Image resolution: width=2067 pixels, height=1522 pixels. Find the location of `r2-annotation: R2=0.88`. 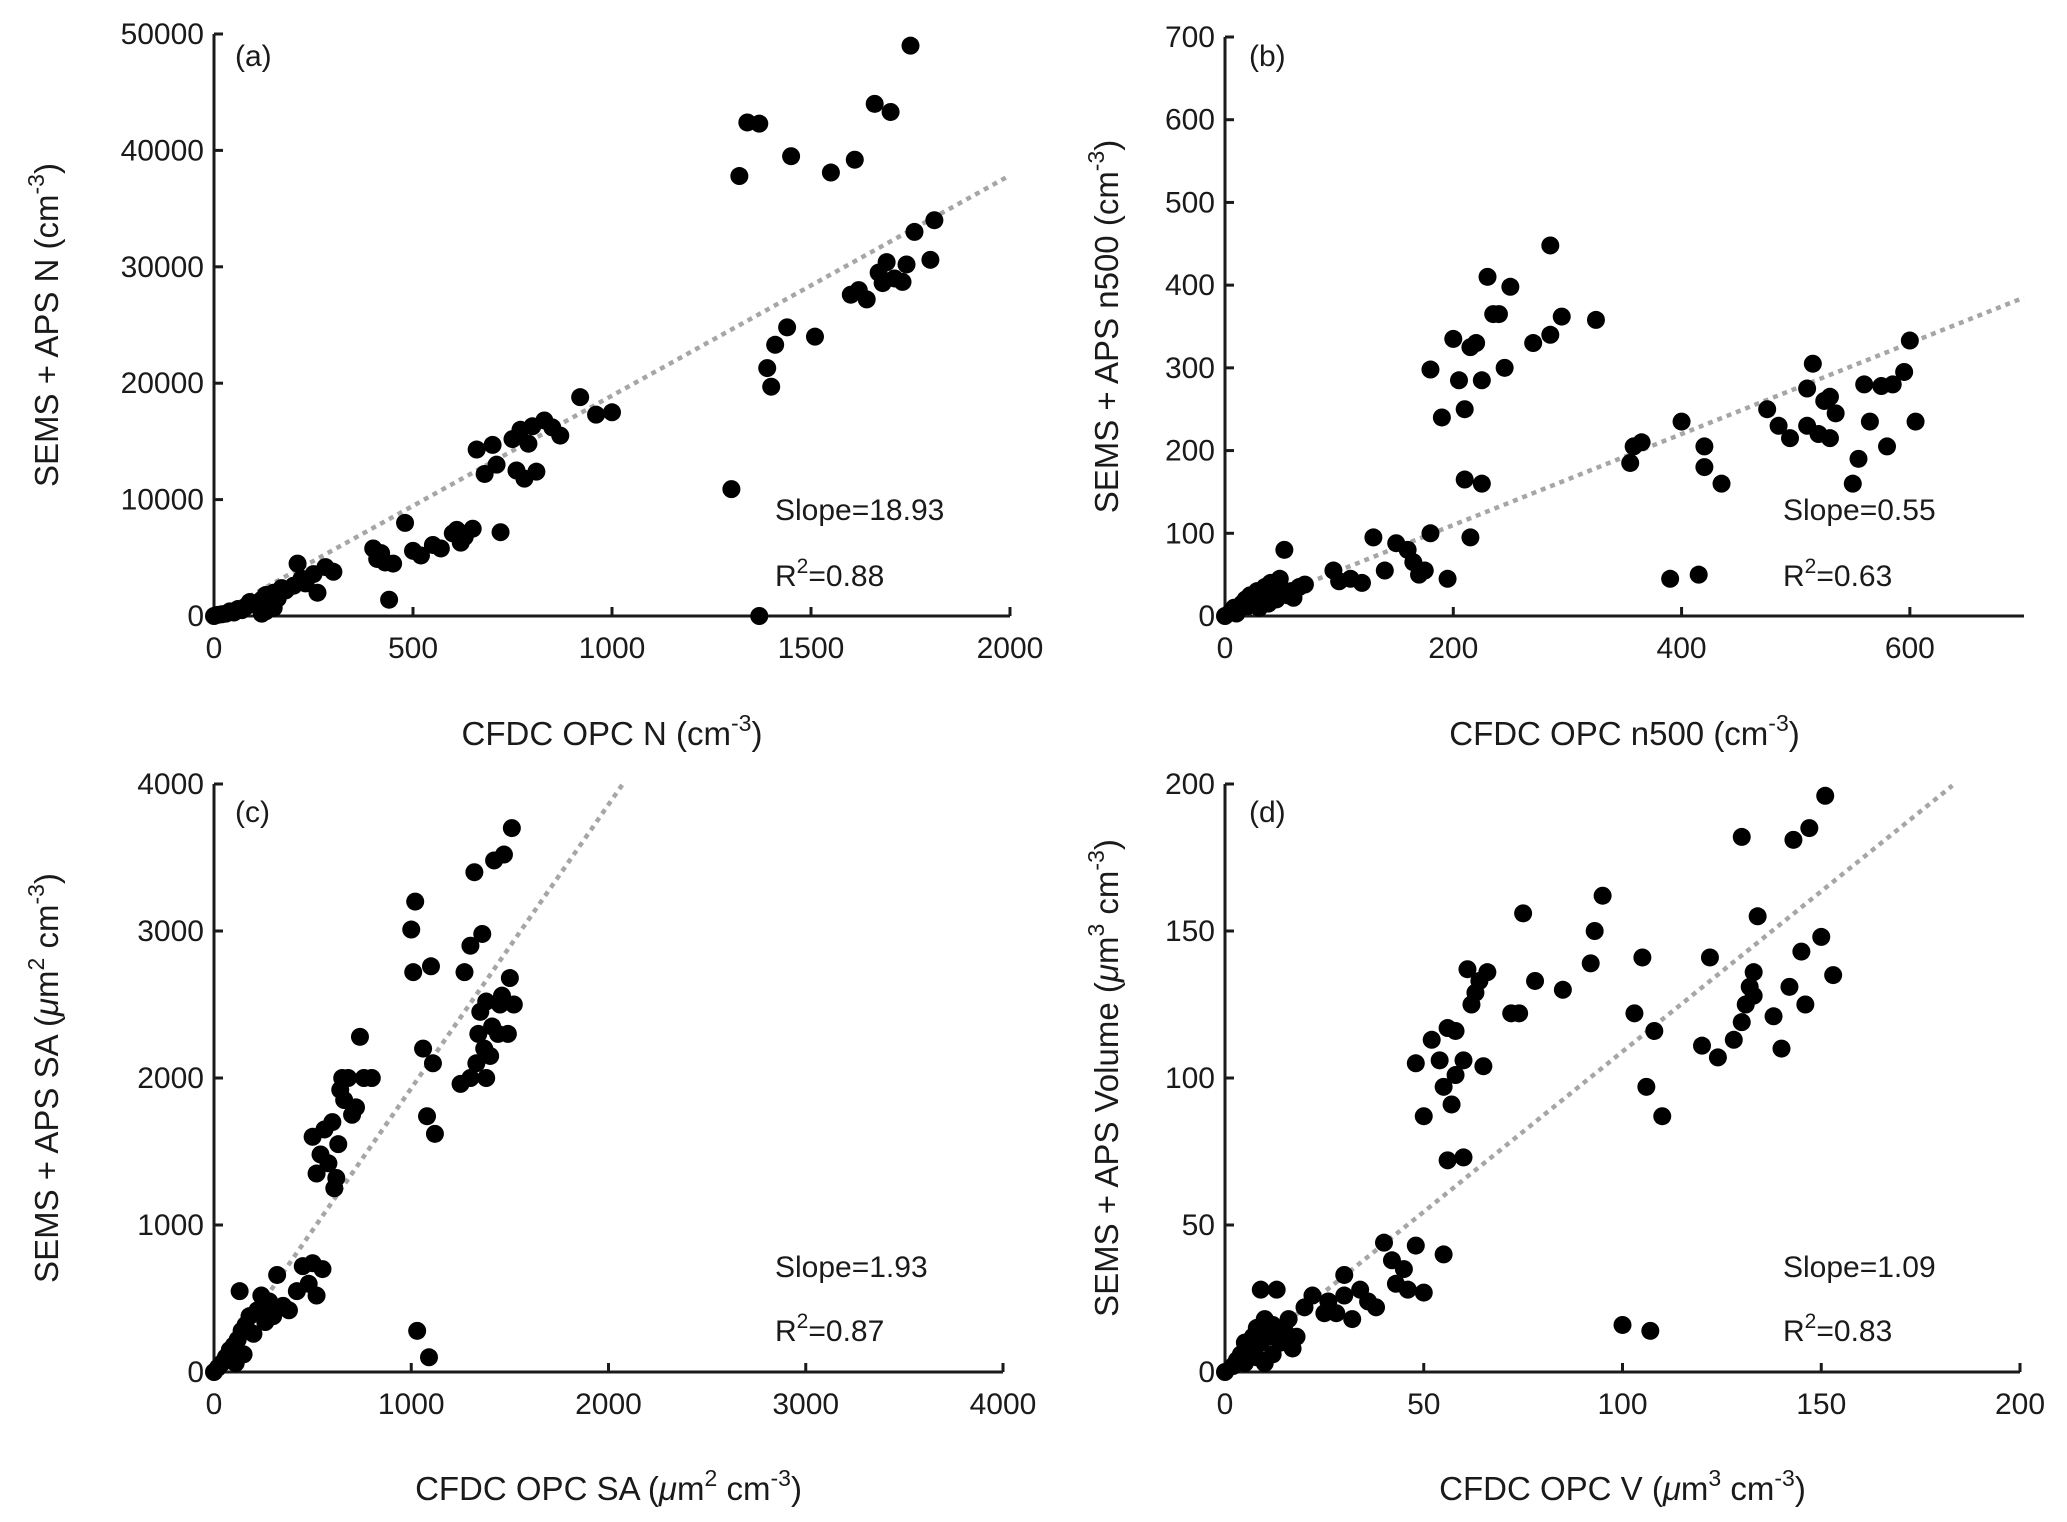

r2-annotation: R2=0.88 is located at coordinates (829, 574).